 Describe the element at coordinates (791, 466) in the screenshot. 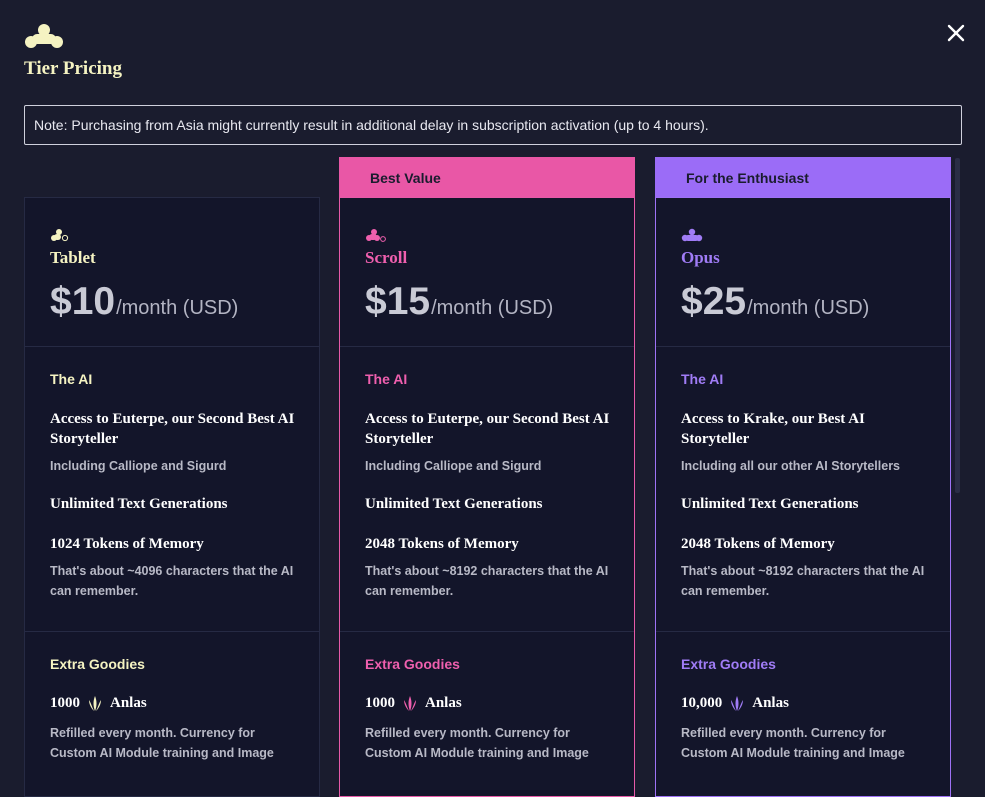

I see `ai-access-subtext: Including all our other AI Storytellers` at that location.